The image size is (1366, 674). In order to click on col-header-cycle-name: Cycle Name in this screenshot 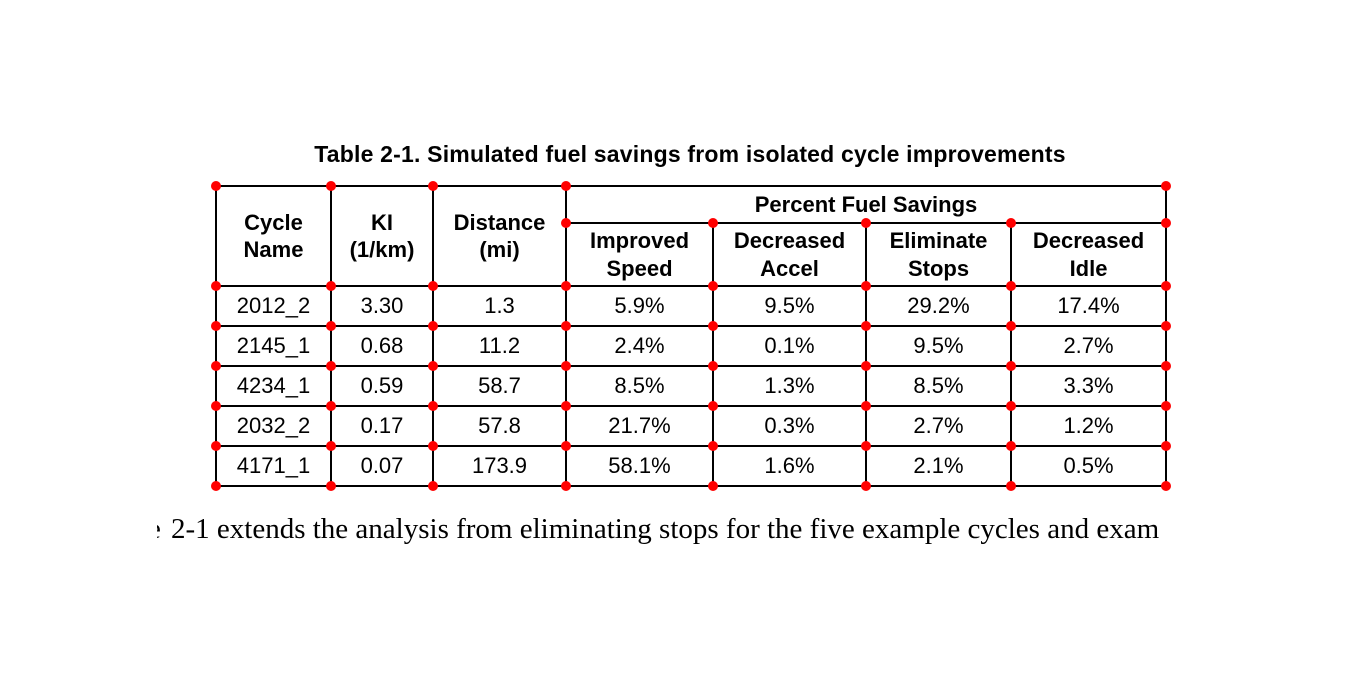, I will do `click(273, 236)`.